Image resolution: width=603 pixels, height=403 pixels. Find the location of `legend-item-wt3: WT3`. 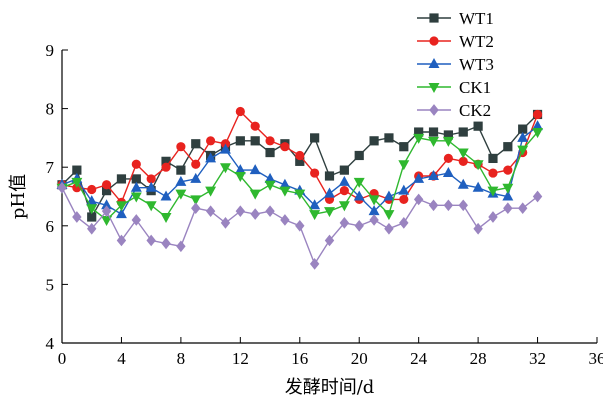

legend-item-wt3: WT3 is located at coordinates (455, 64).